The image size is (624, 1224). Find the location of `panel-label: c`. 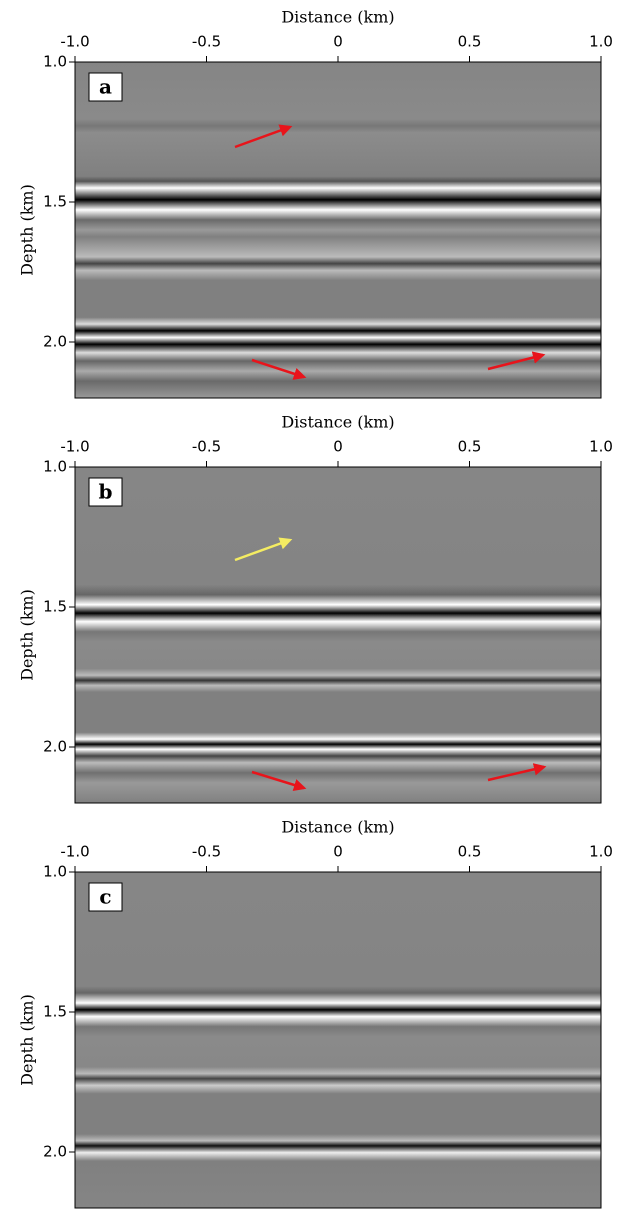

panel-label: c is located at coordinates (105, 897).